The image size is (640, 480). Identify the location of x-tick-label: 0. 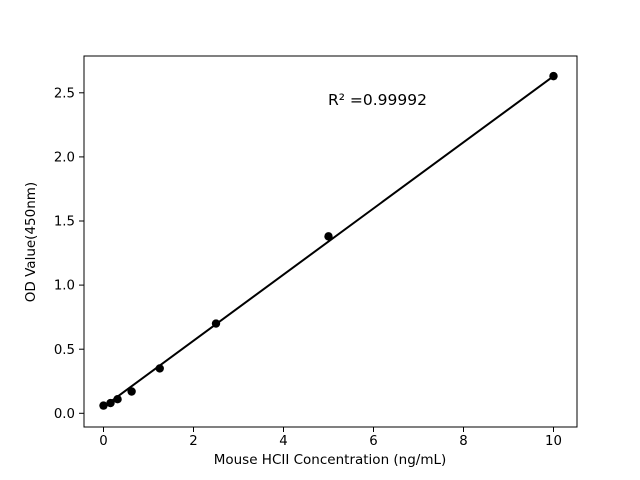
(103, 441).